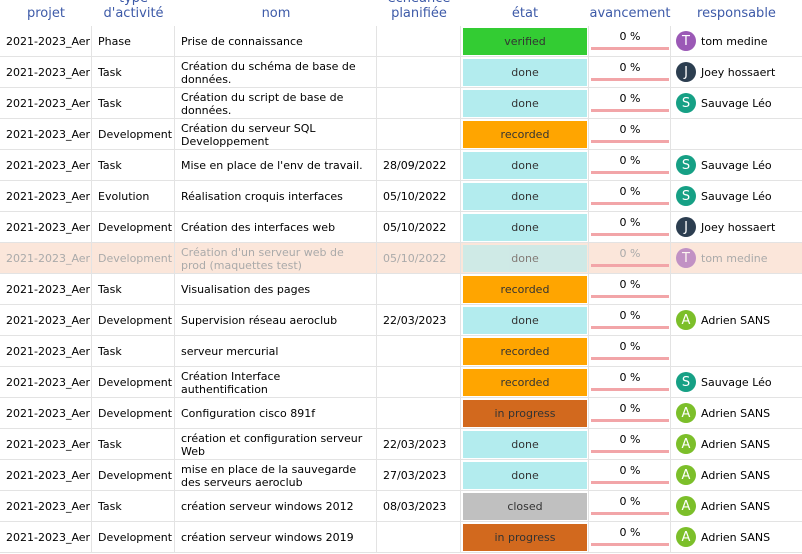 Image resolution: width=802 pixels, height=554 pixels. I want to click on cell-echeance: 27/03/2023, so click(419, 475).